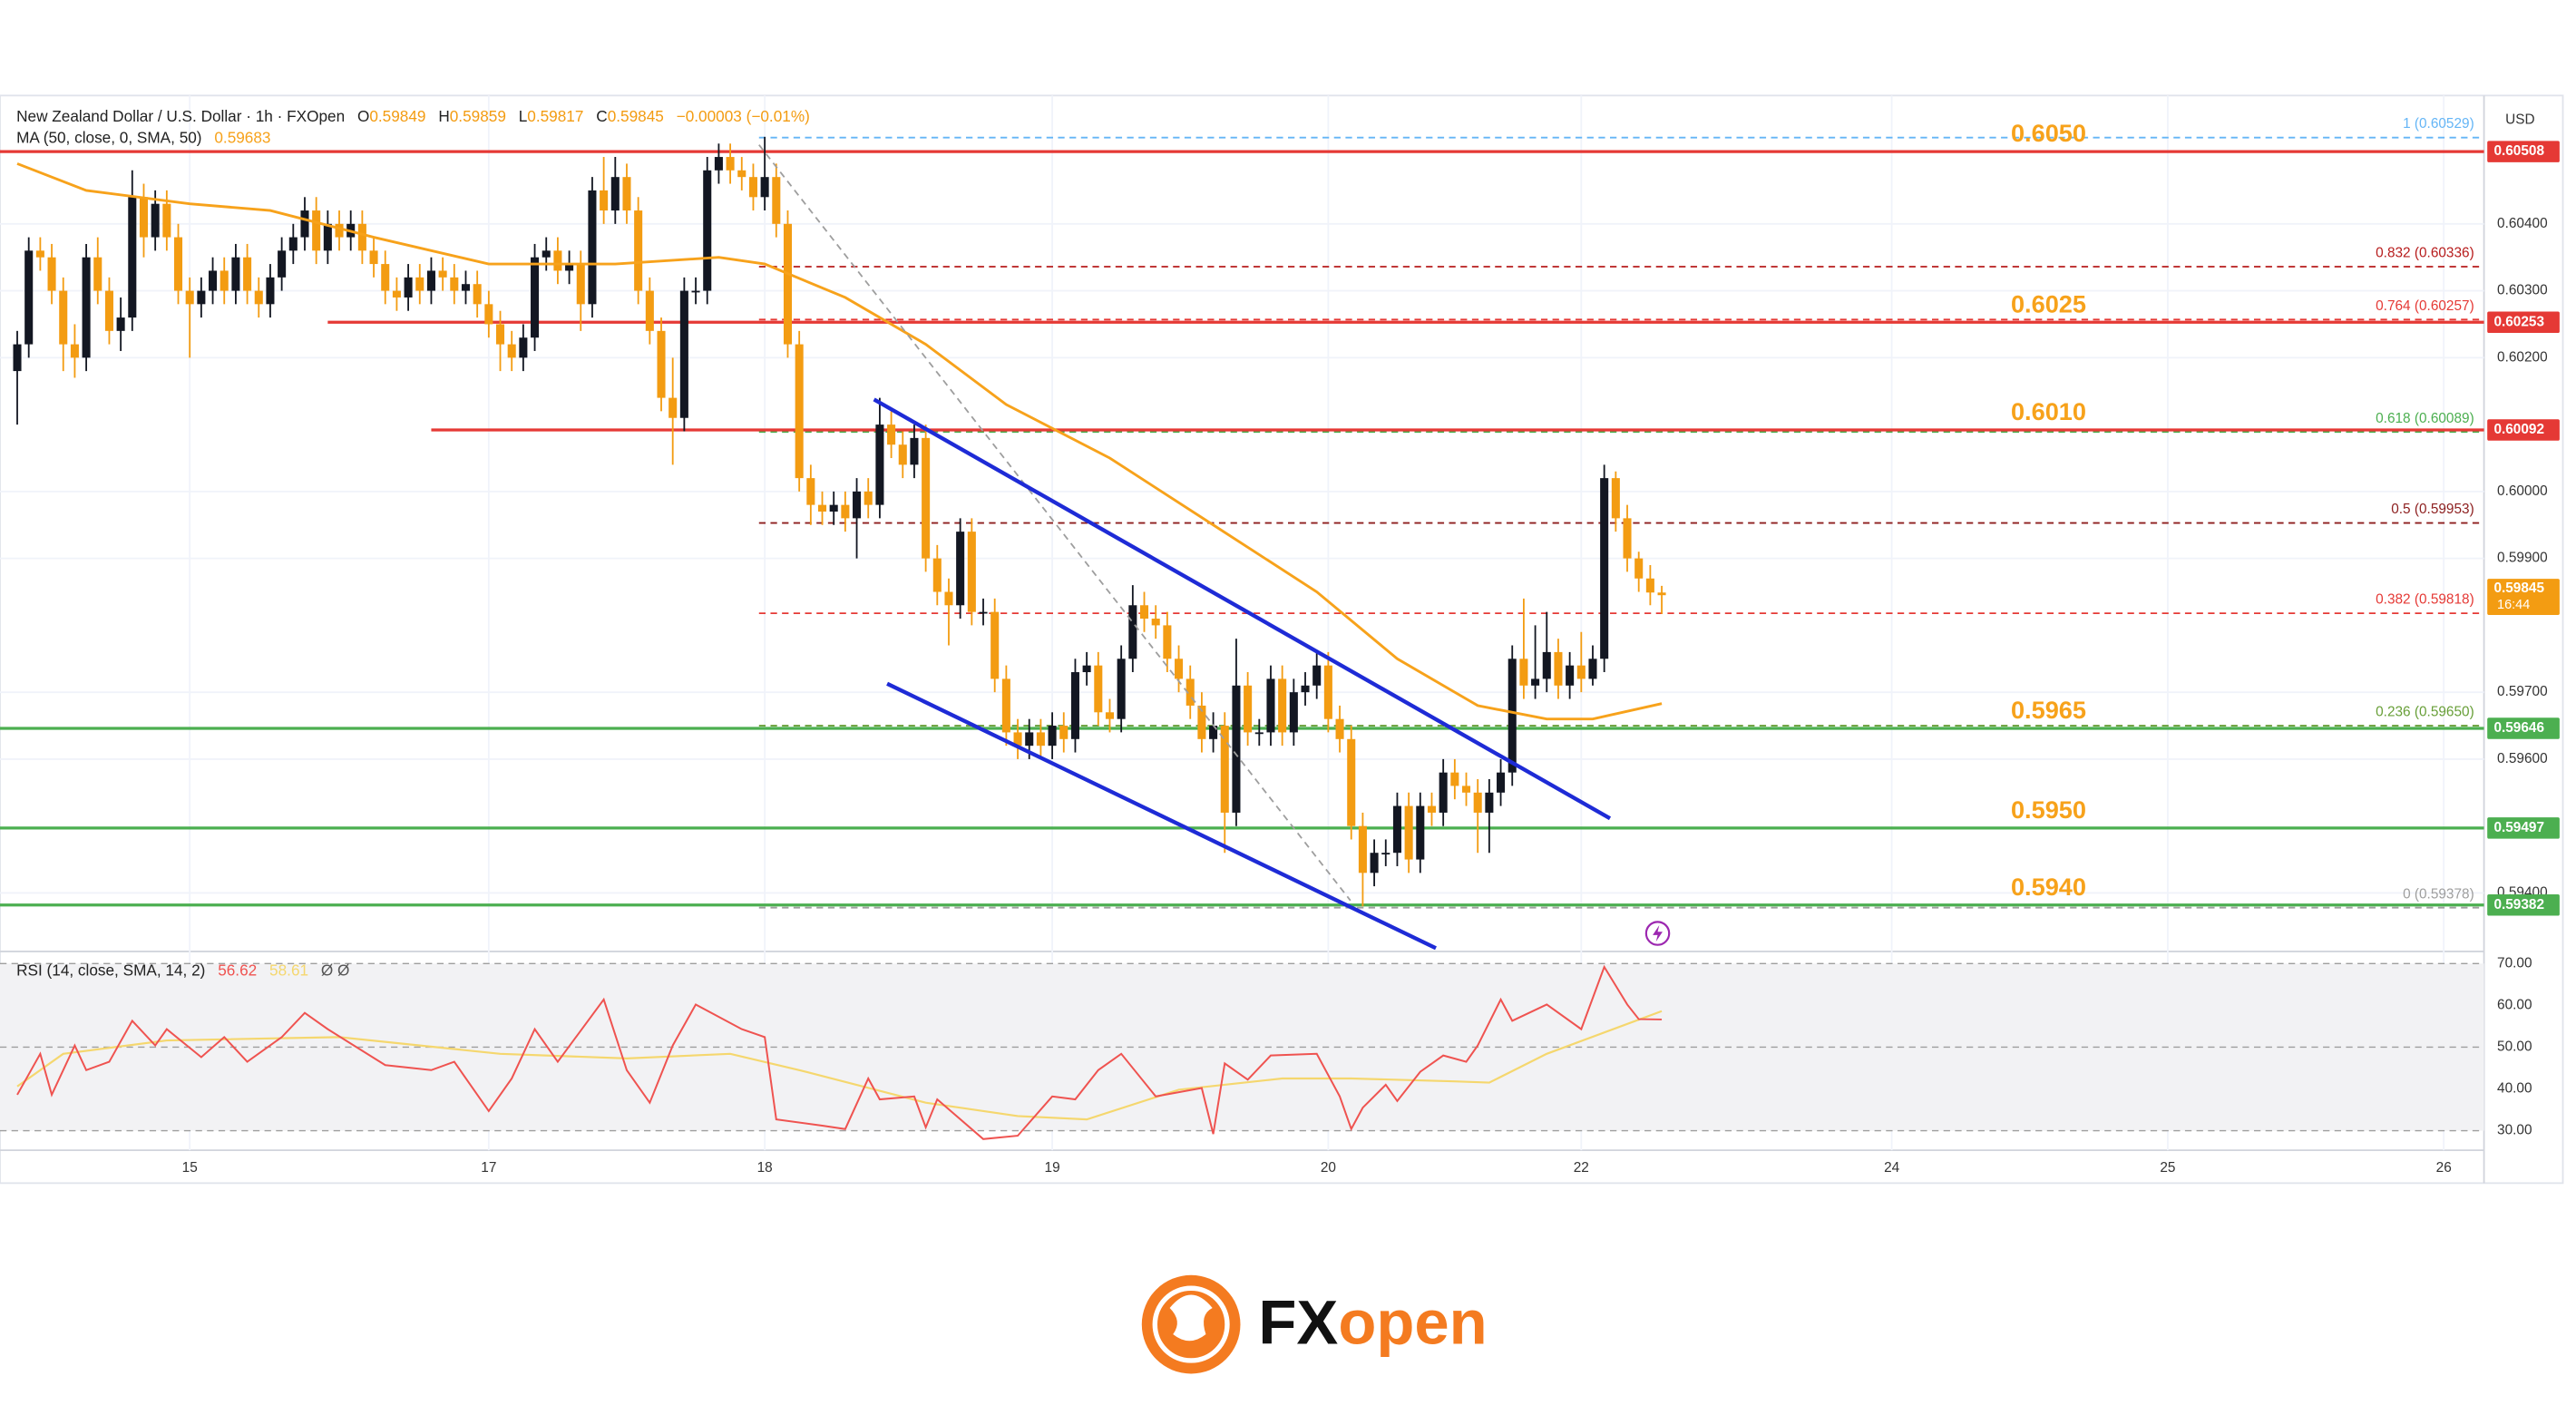 Image resolution: width=2576 pixels, height=1415 pixels. What do you see at coordinates (2167, 1168) in the screenshot?
I see `x-tick-label: 25` at bounding box center [2167, 1168].